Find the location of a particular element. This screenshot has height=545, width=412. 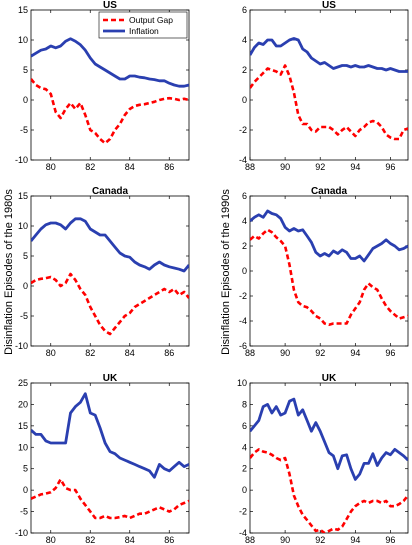

chart-panel: 80 82 84 86 -10 -5 0 5 10 15 Canada is located at coordinates (102, 272).